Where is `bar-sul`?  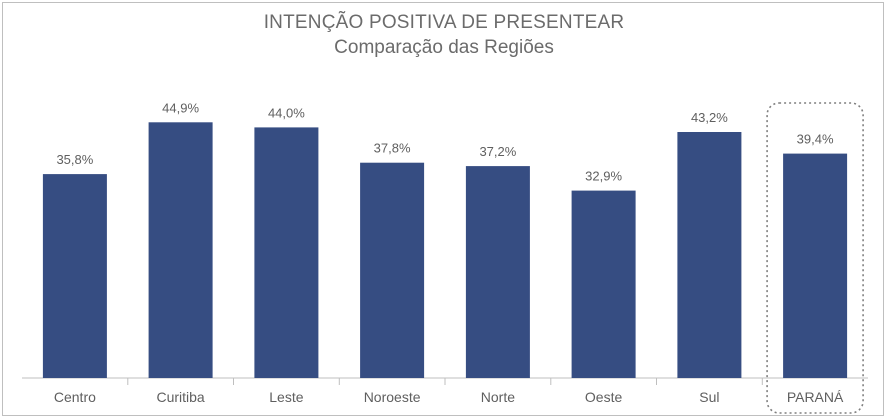
bar-sul is located at coordinates (709, 255).